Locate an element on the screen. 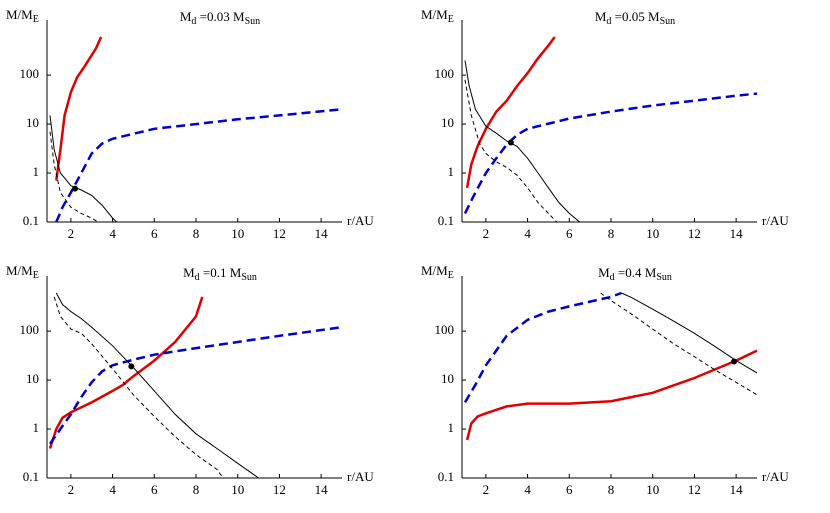 The width and height of the screenshot is (830, 513). chart-title: Md =0.1 MSun is located at coordinates (220, 274).